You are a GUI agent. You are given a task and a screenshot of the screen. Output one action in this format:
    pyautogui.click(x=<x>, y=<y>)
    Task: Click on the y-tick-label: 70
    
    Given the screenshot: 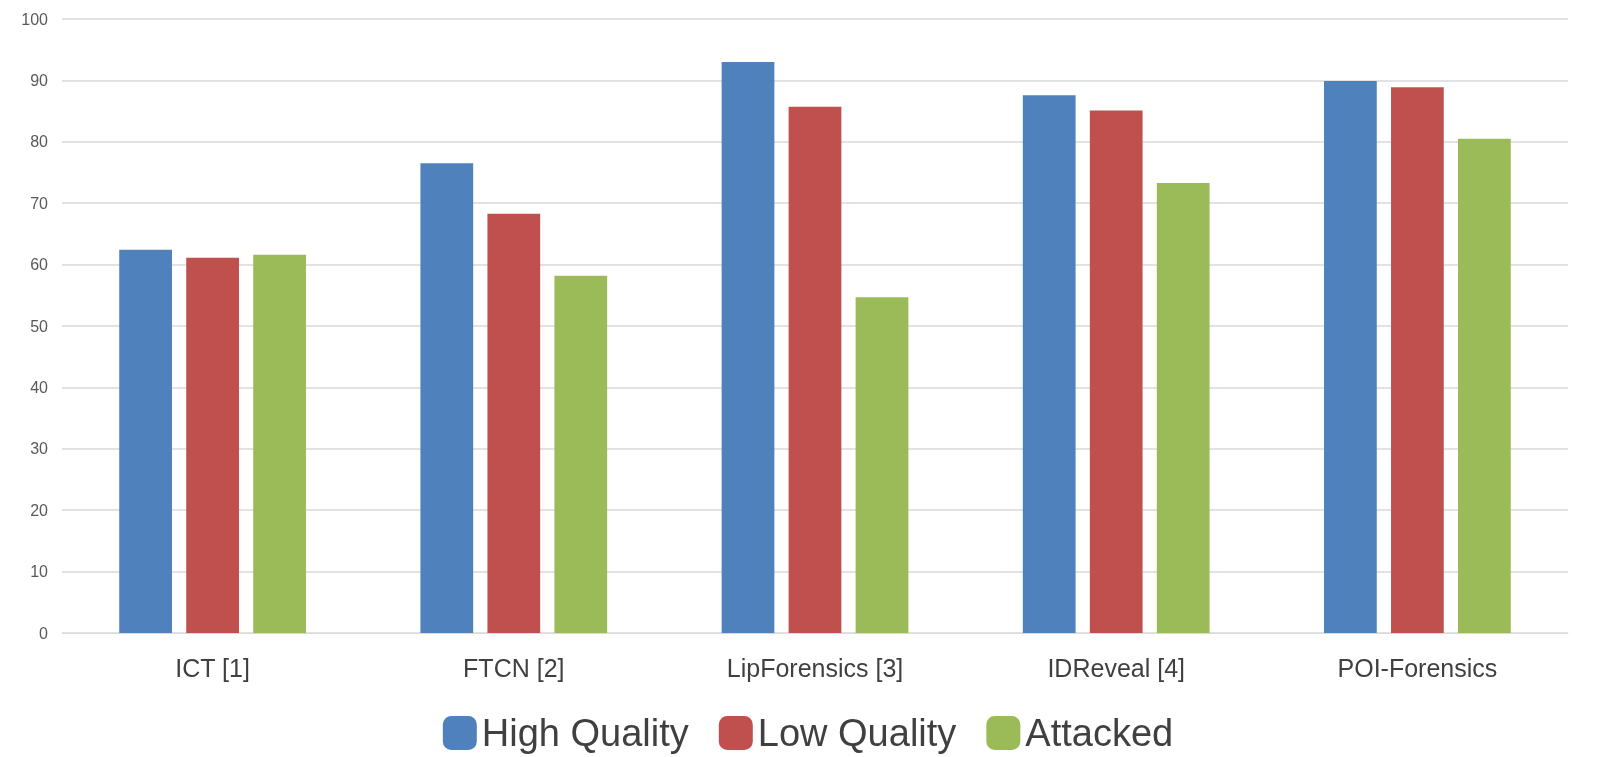 What is the action you would take?
    pyautogui.click(x=39, y=203)
    